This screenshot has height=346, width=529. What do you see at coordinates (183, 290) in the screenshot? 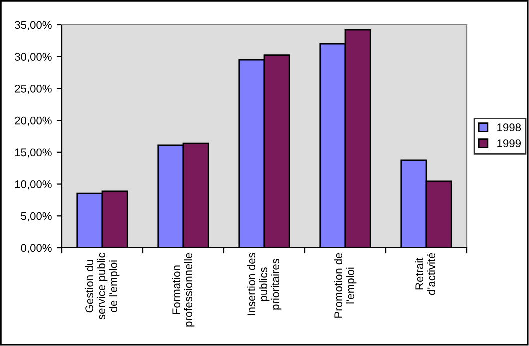
I see `x-tick-label: Formation professionnelle` at bounding box center [183, 290].